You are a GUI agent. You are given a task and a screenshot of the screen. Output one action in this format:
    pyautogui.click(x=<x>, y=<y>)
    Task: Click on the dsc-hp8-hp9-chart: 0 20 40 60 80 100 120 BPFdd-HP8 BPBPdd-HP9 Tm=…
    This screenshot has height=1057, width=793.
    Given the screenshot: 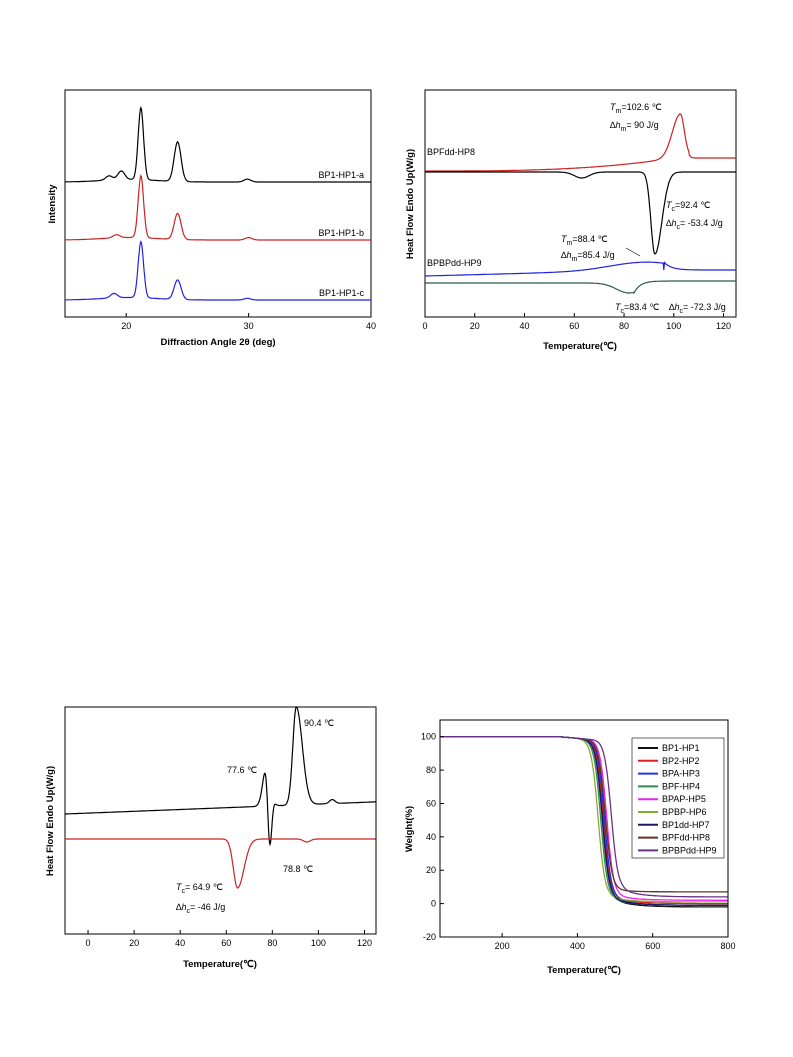 What is the action you would take?
    pyautogui.click(x=571, y=220)
    